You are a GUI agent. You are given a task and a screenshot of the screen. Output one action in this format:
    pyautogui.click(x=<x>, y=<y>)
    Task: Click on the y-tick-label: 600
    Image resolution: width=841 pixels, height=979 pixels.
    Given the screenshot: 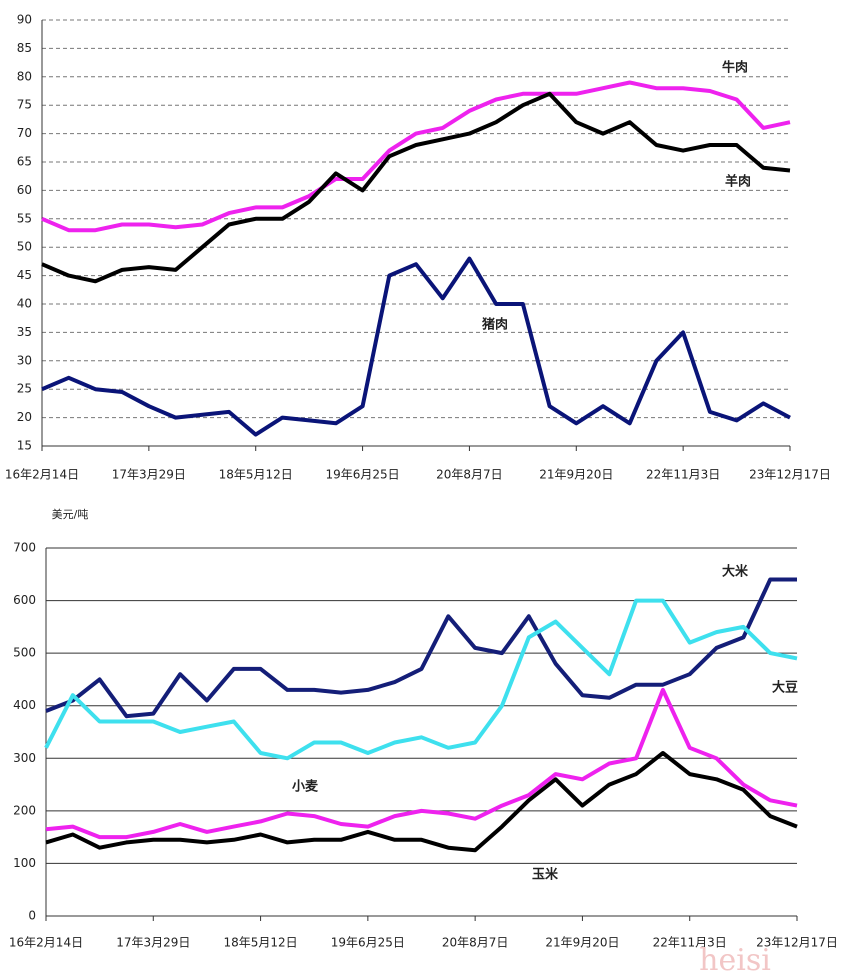 What is the action you would take?
    pyautogui.click(x=24, y=600)
    